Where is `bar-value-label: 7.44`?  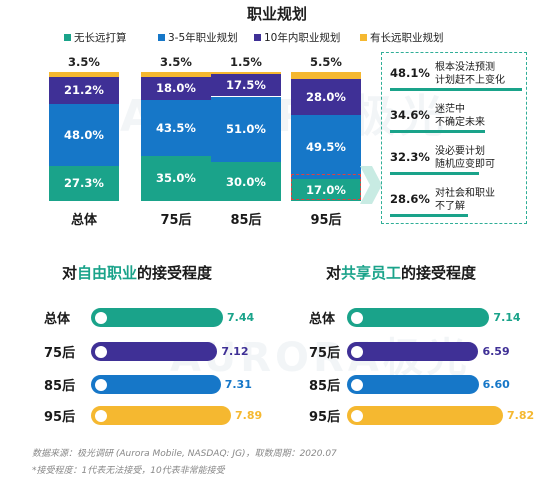
bar-value-label: 7.44 is located at coordinates (241, 317).